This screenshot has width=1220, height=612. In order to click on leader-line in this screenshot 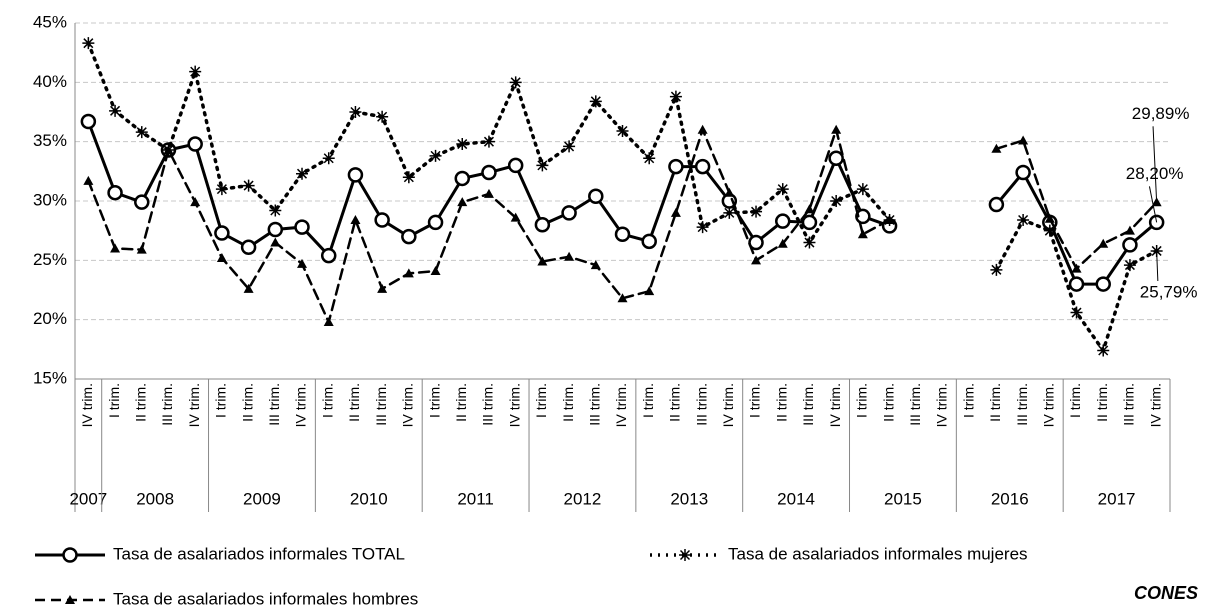, I will do `click(1155, 164)`.